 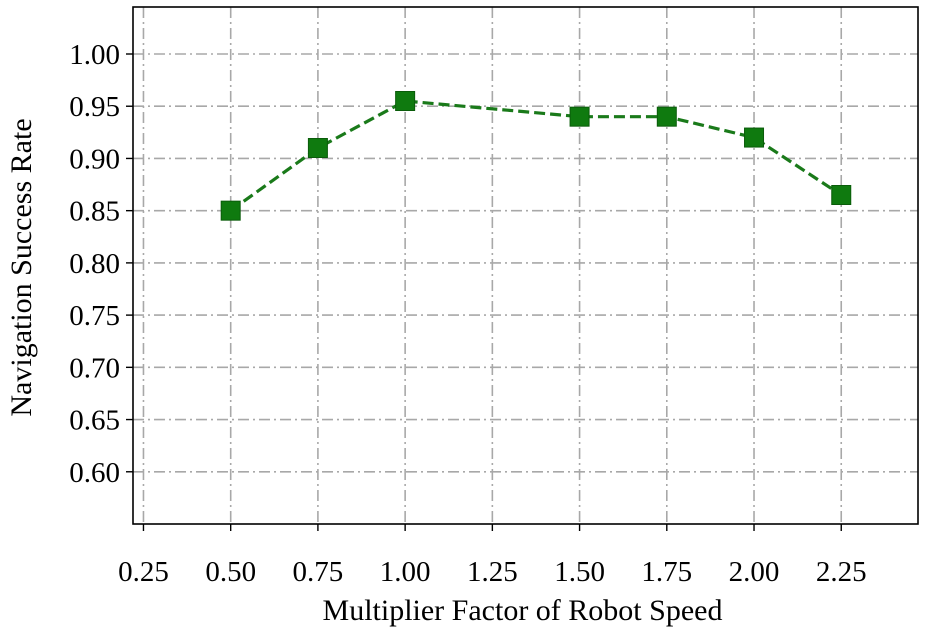 What do you see at coordinates (754, 572) in the screenshot?
I see `x-tick-label: 2.00` at bounding box center [754, 572].